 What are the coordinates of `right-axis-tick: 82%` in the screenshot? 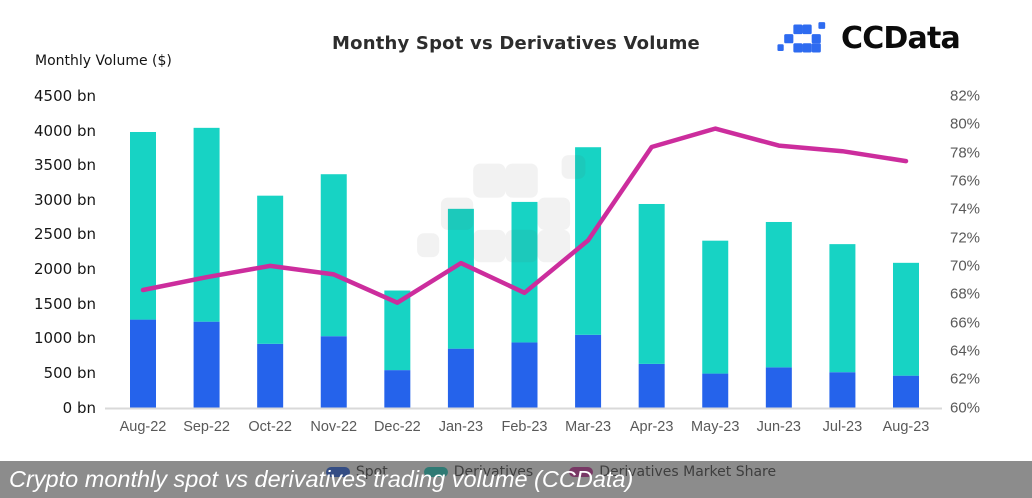 It's located at (965, 96).